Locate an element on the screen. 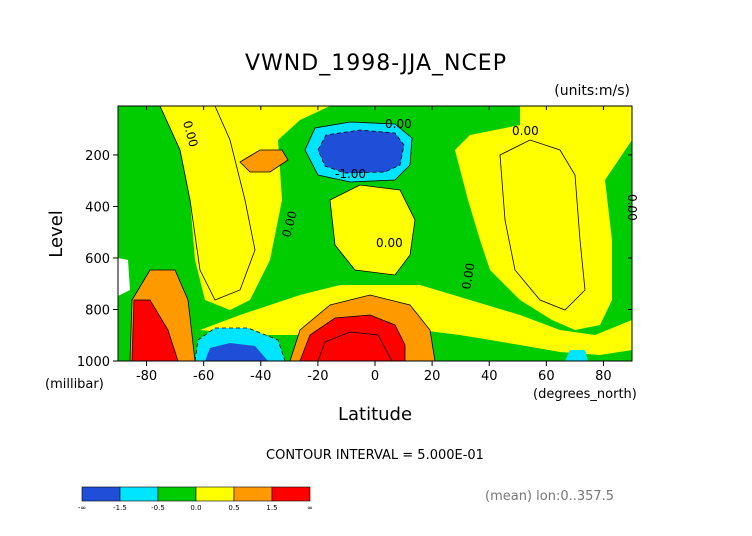  y-tick-label: 1000 is located at coordinates (93, 362).